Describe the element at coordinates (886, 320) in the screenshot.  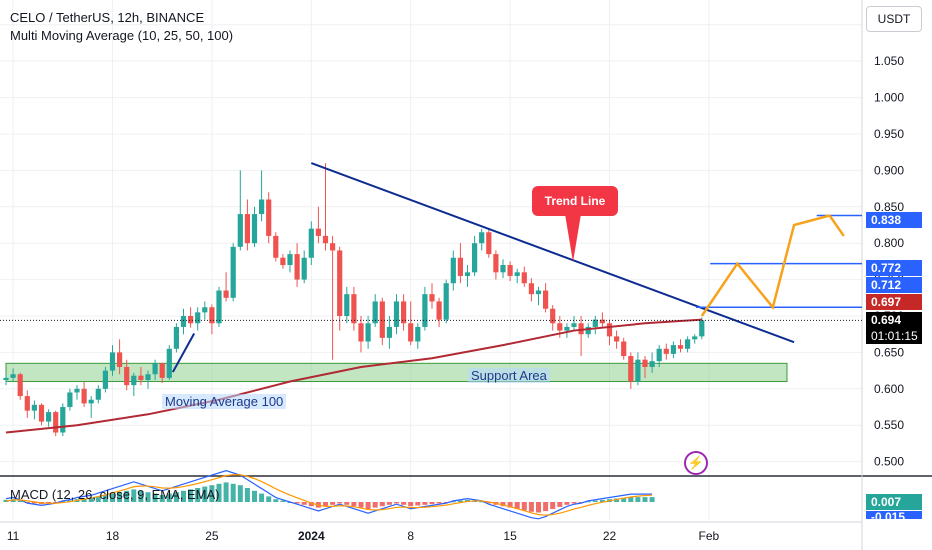
I see `last-price-tag: 0.694` at that location.